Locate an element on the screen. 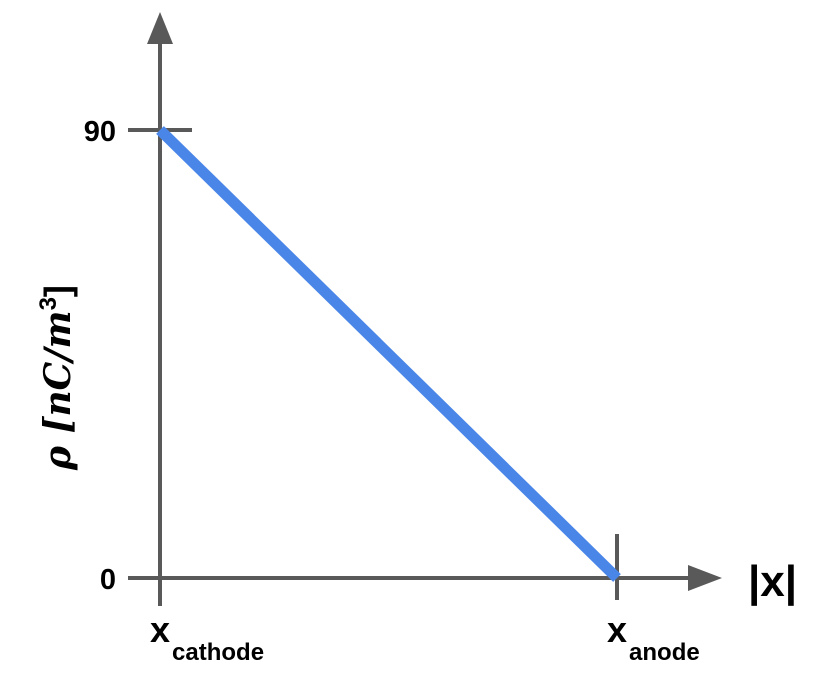  y-axis-label: ρ [nC/m3] is located at coordinates (57, 378).